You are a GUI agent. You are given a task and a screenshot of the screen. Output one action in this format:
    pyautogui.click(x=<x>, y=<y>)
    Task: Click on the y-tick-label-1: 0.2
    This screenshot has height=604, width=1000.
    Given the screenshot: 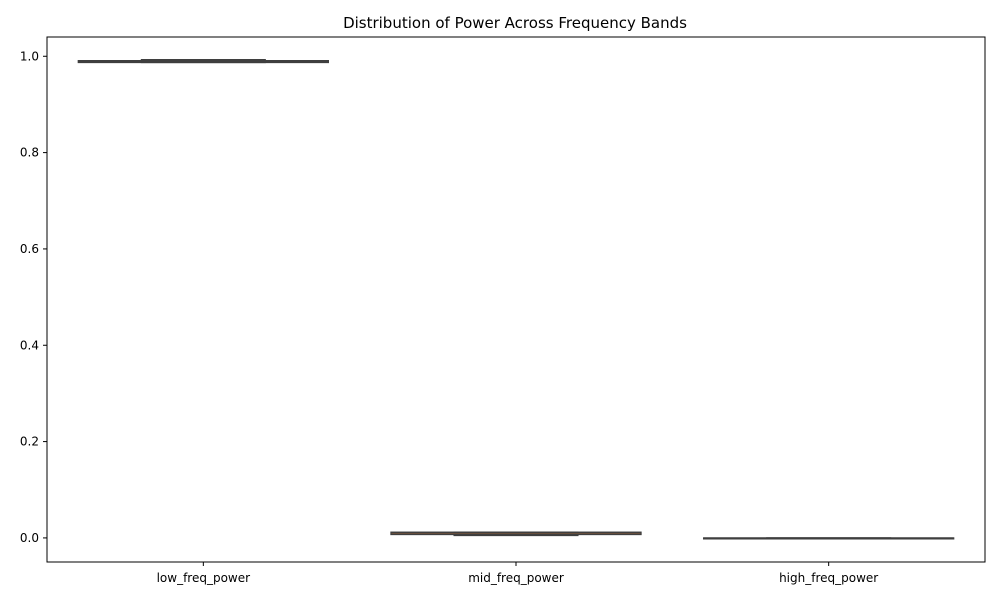 What is the action you would take?
    pyautogui.click(x=29, y=442)
    